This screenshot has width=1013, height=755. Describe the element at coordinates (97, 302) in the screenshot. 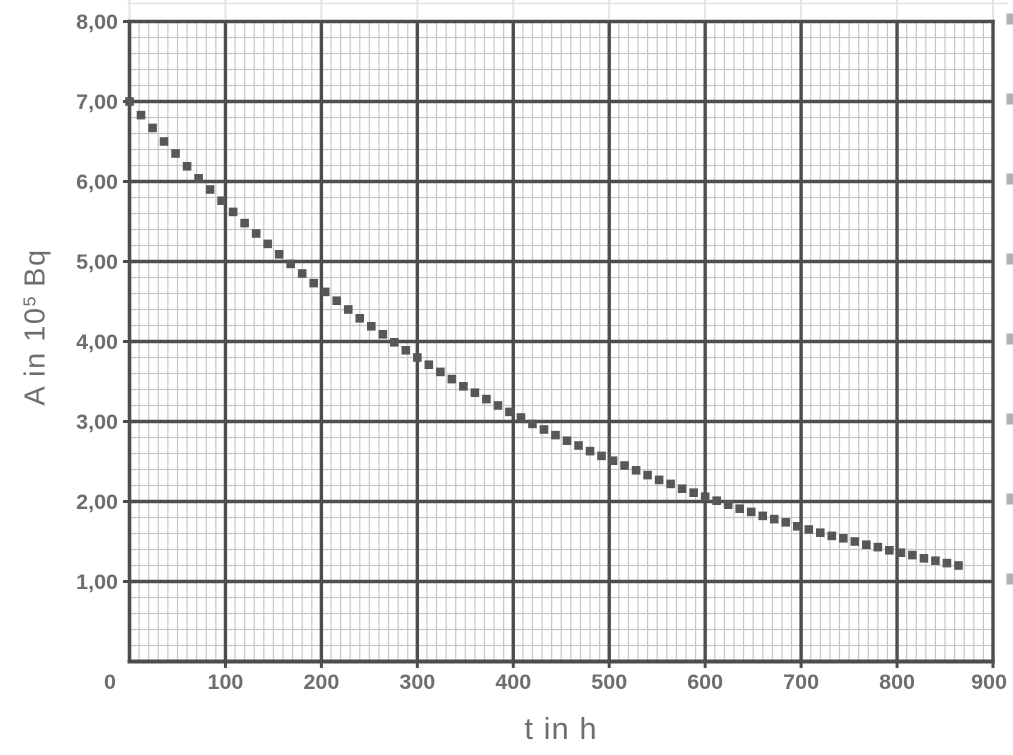

I see `y-tick-labels: 1,00 2,00 3,00 4,00 5,00 6,00 7,00 8,00` at that location.